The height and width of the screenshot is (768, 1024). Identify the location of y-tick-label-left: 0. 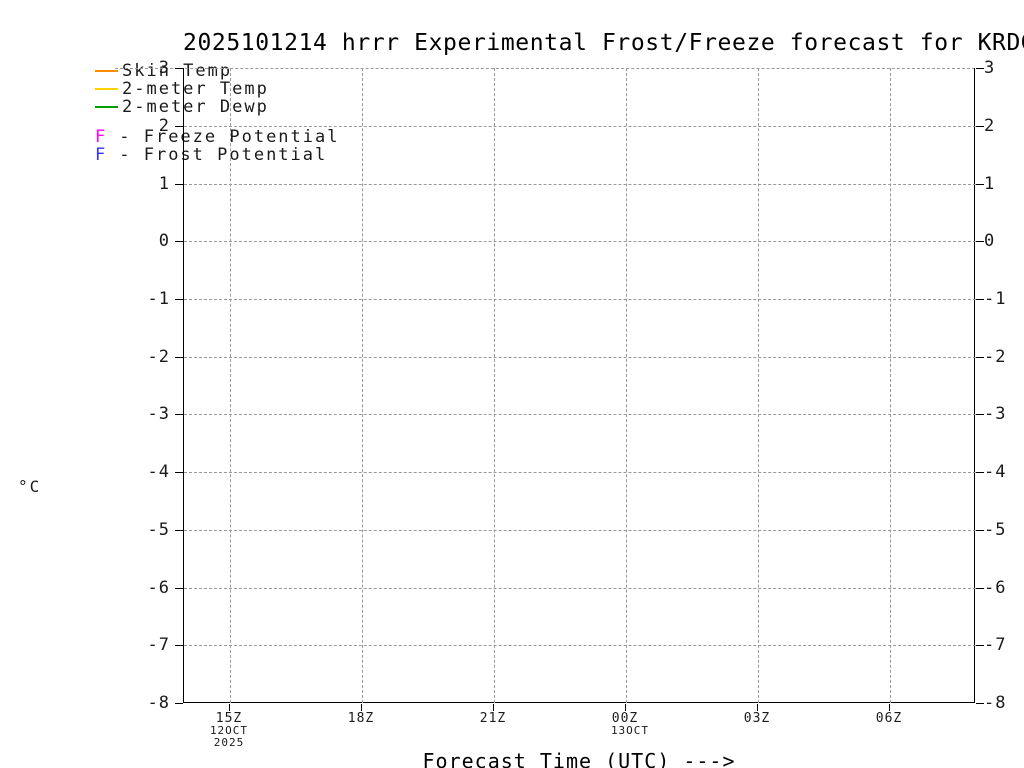
(164, 241).